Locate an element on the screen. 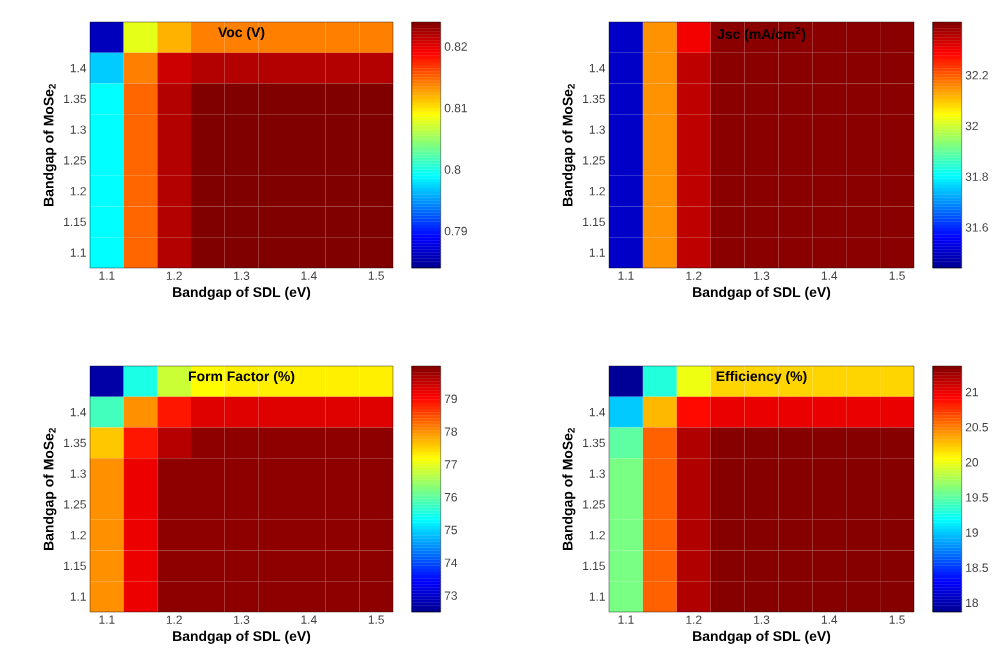 The width and height of the screenshot is (1003, 672). chart-title: Form Factor (%) is located at coordinates (241, 377).